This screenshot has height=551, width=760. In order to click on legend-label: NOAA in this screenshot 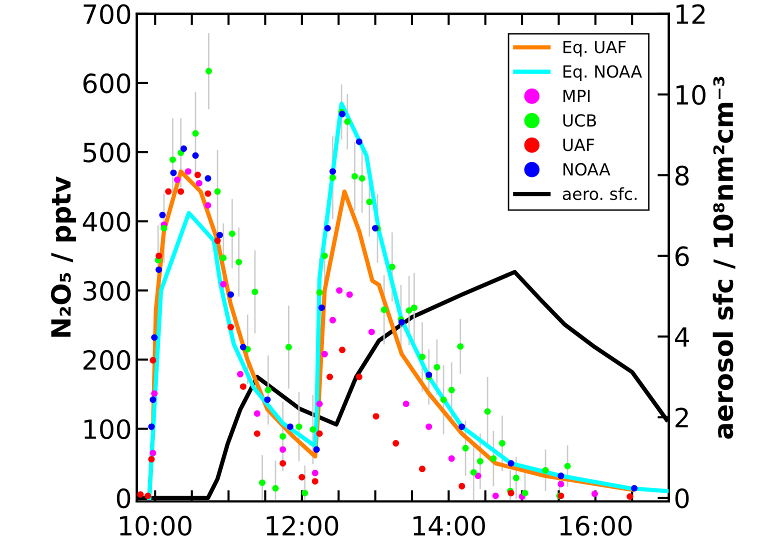, I will do `click(587, 169)`.